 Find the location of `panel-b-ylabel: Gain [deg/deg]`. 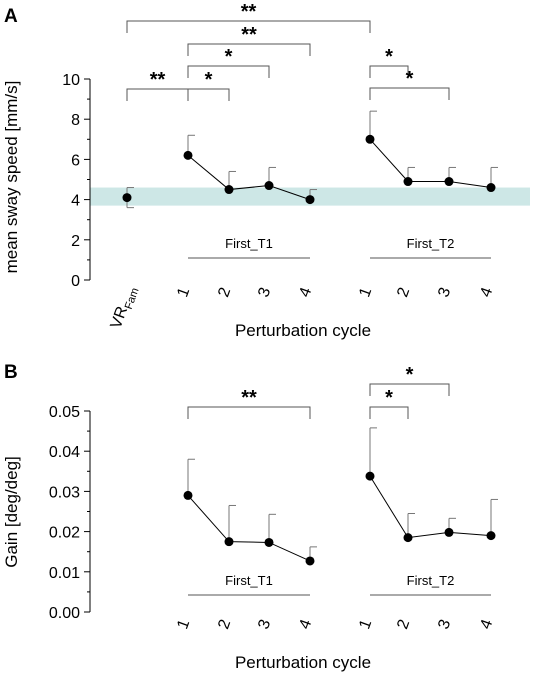

panel-b-ylabel: Gain [deg/deg] is located at coordinates (11, 512).